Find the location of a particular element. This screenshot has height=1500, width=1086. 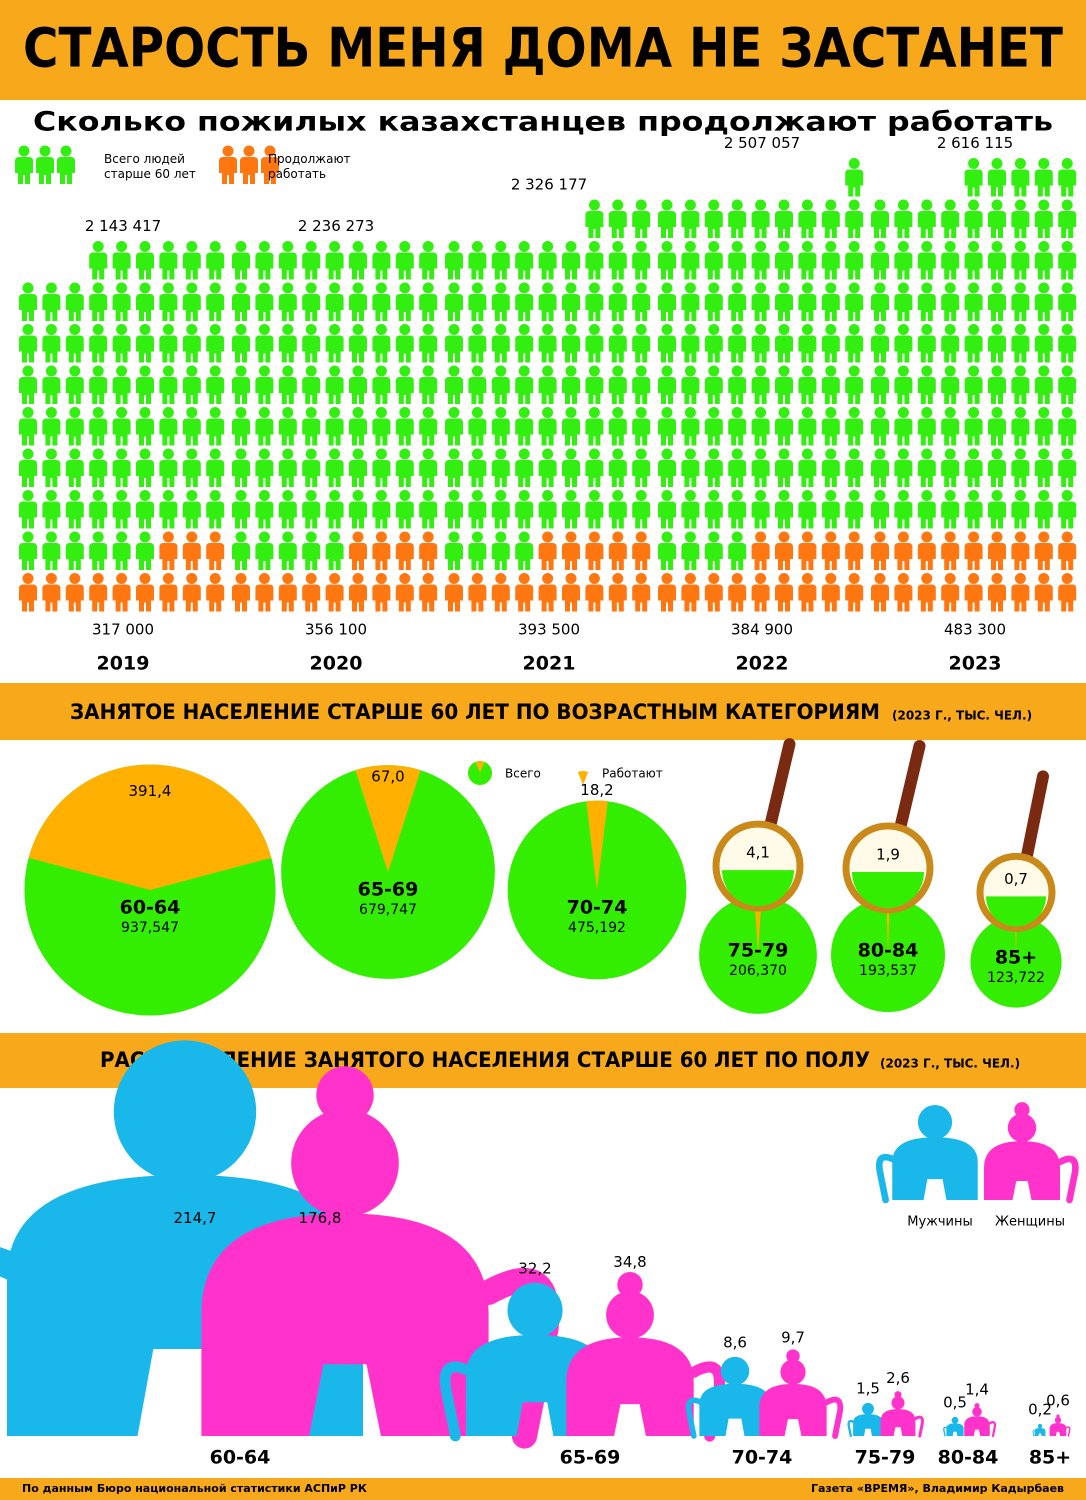

footer-band is located at coordinates (543, 1489).